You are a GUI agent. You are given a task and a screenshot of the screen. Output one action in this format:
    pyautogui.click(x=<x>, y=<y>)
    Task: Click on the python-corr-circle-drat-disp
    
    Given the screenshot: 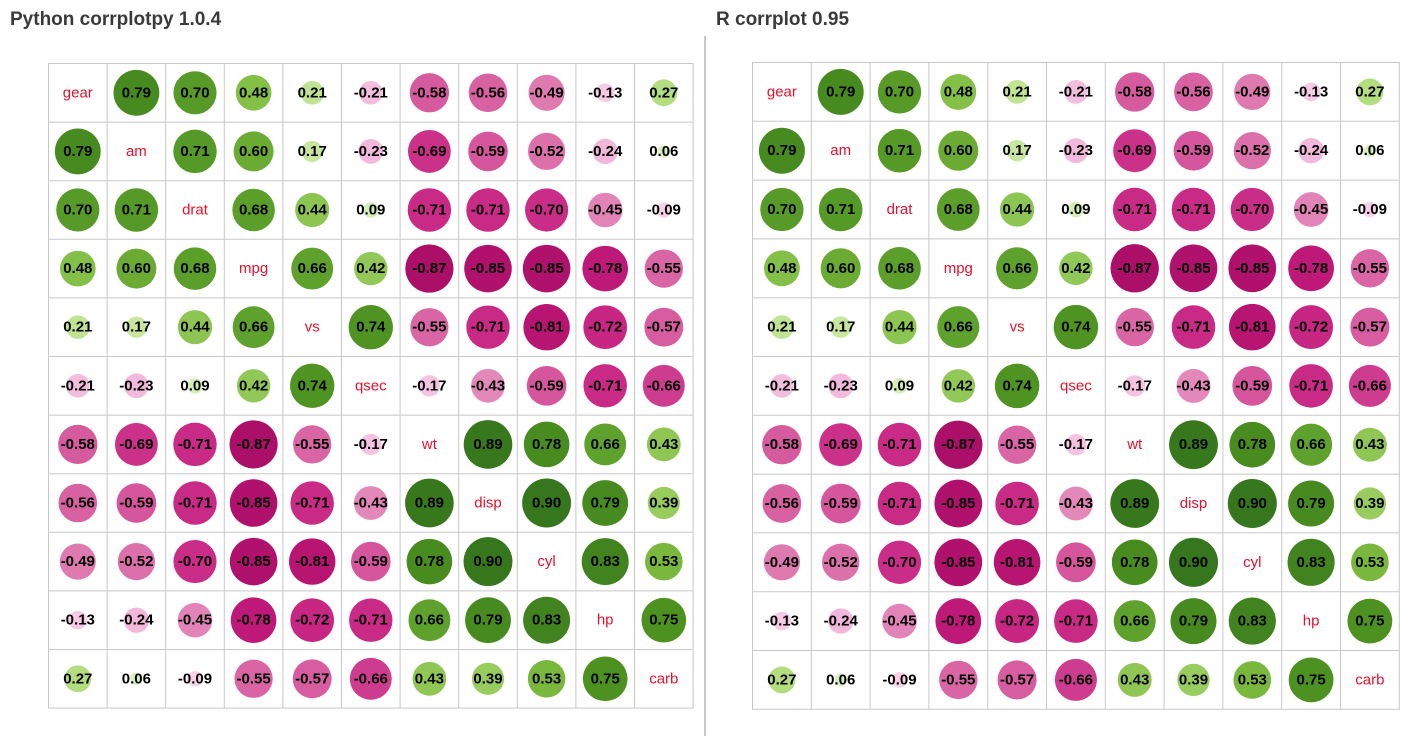 What is the action you would take?
    pyautogui.click(x=488, y=210)
    